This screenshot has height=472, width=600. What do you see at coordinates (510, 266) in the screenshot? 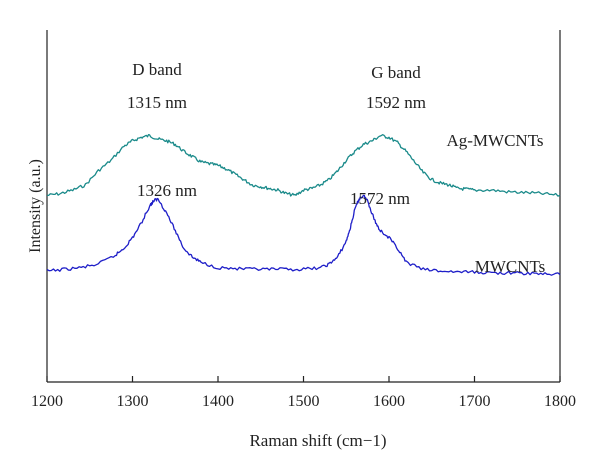
I see `mwcnts-series-label: MWCNTs` at bounding box center [510, 266].